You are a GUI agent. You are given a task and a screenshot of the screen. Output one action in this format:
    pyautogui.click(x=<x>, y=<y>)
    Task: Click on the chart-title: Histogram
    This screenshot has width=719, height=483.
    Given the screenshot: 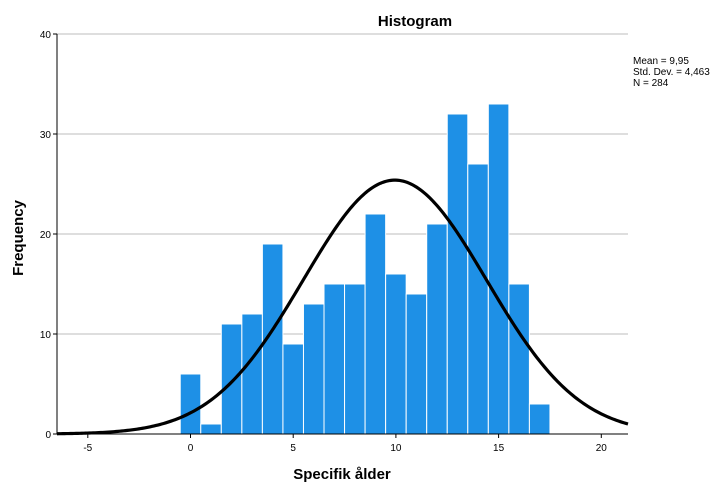 What is the action you would take?
    pyautogui.click(x=415, y=21)
    